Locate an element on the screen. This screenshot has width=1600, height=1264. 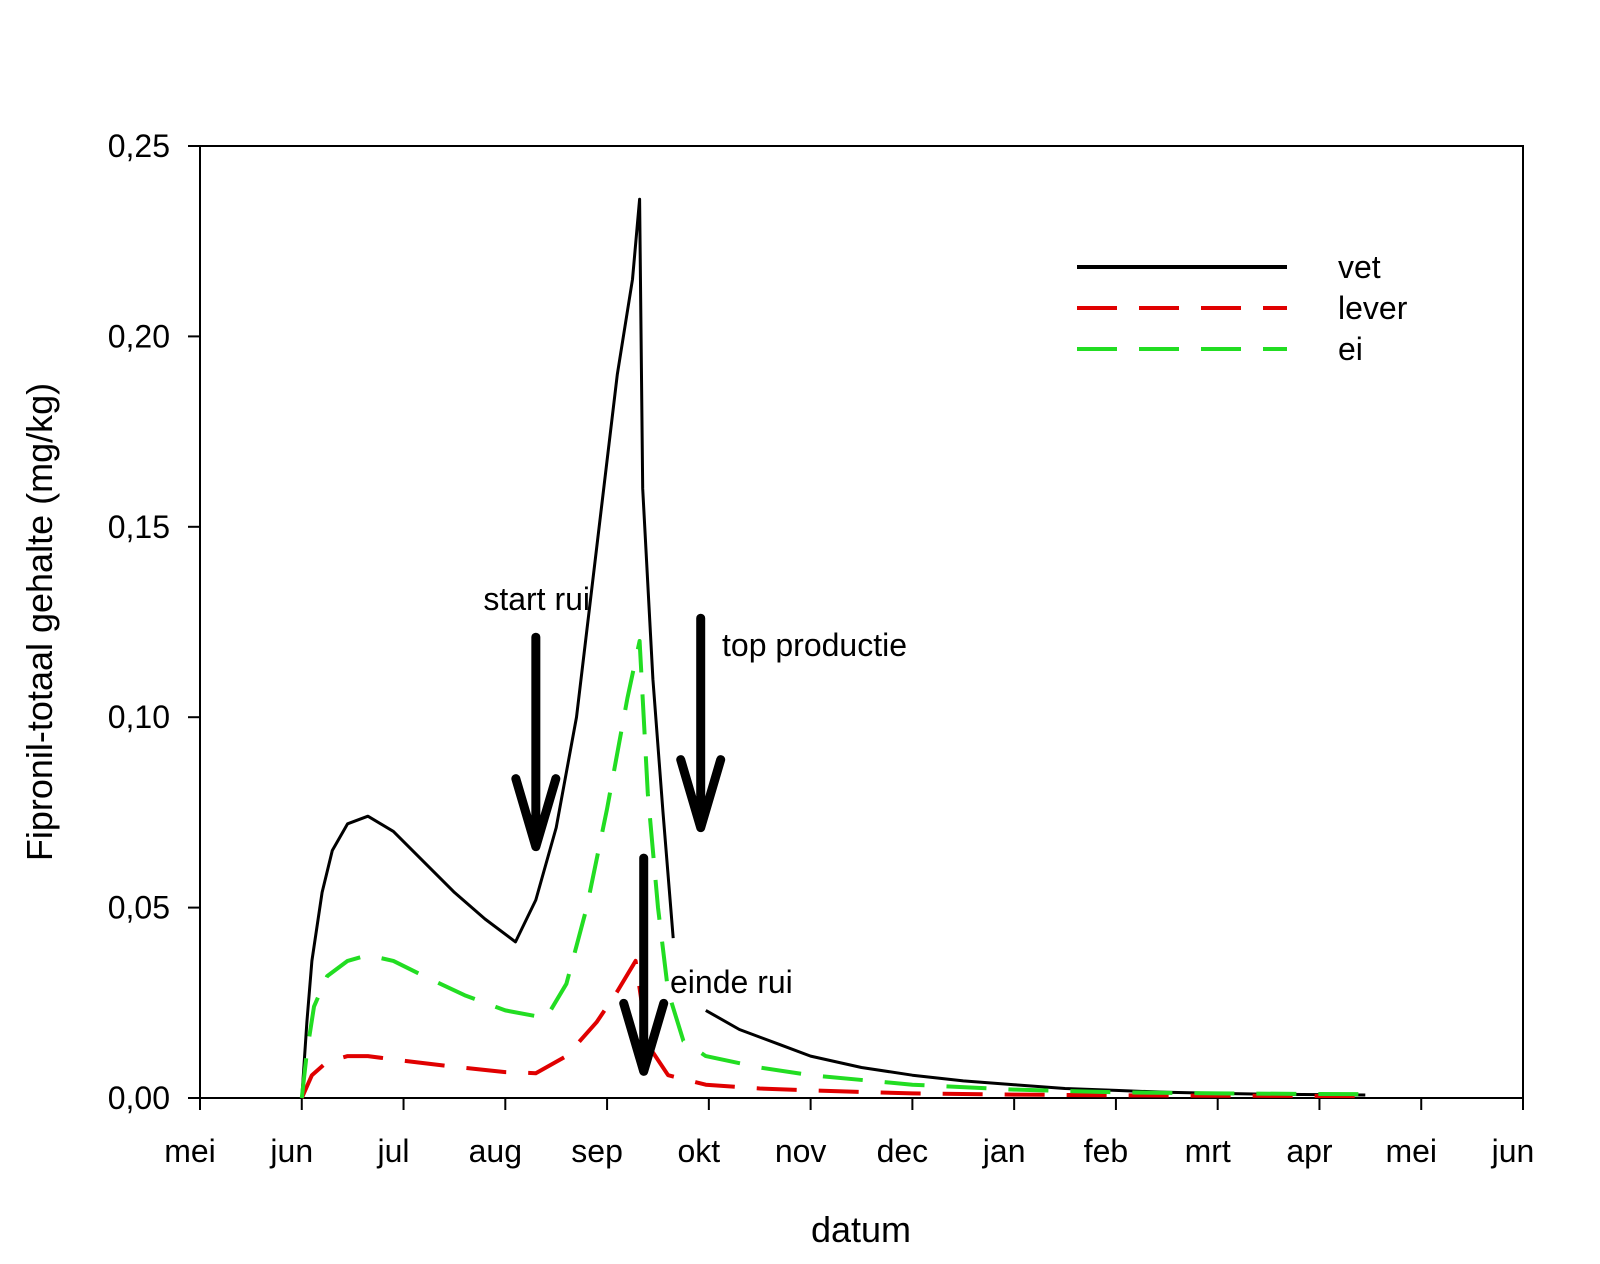
y-tick-label: 0,00 is located at coordinates (139, 1098).